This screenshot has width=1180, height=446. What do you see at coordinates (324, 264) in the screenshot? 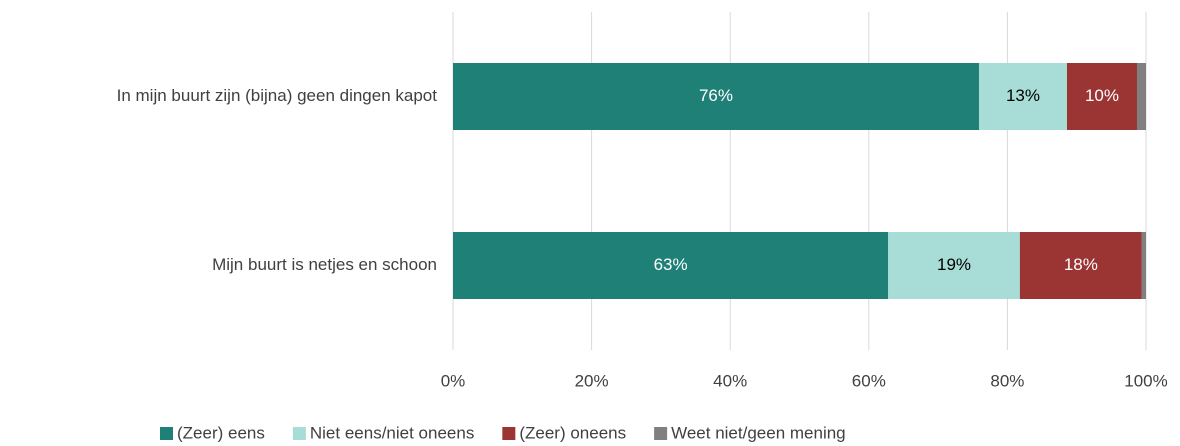
I see `category-label: Mijn buurt is netjes en schoon` at bounding box center [324, 264].